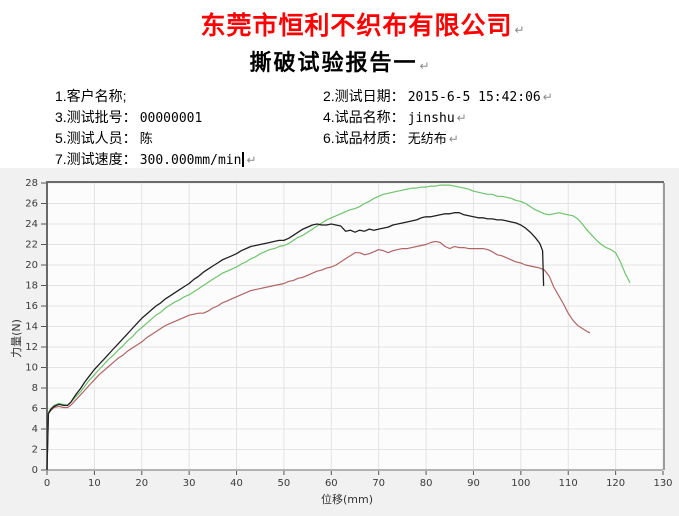  What do you see at coordinates (35, 409) in the screenshot?
I see `svg-text: 6` at bounding box center [35, 409].